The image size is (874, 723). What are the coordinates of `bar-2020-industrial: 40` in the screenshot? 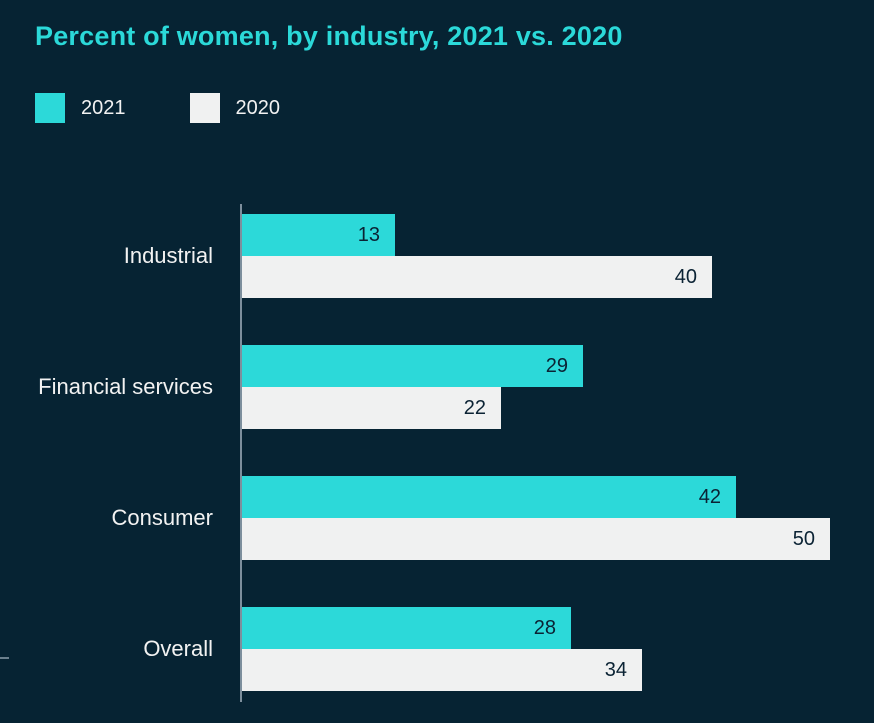 It's located at (477, 277).